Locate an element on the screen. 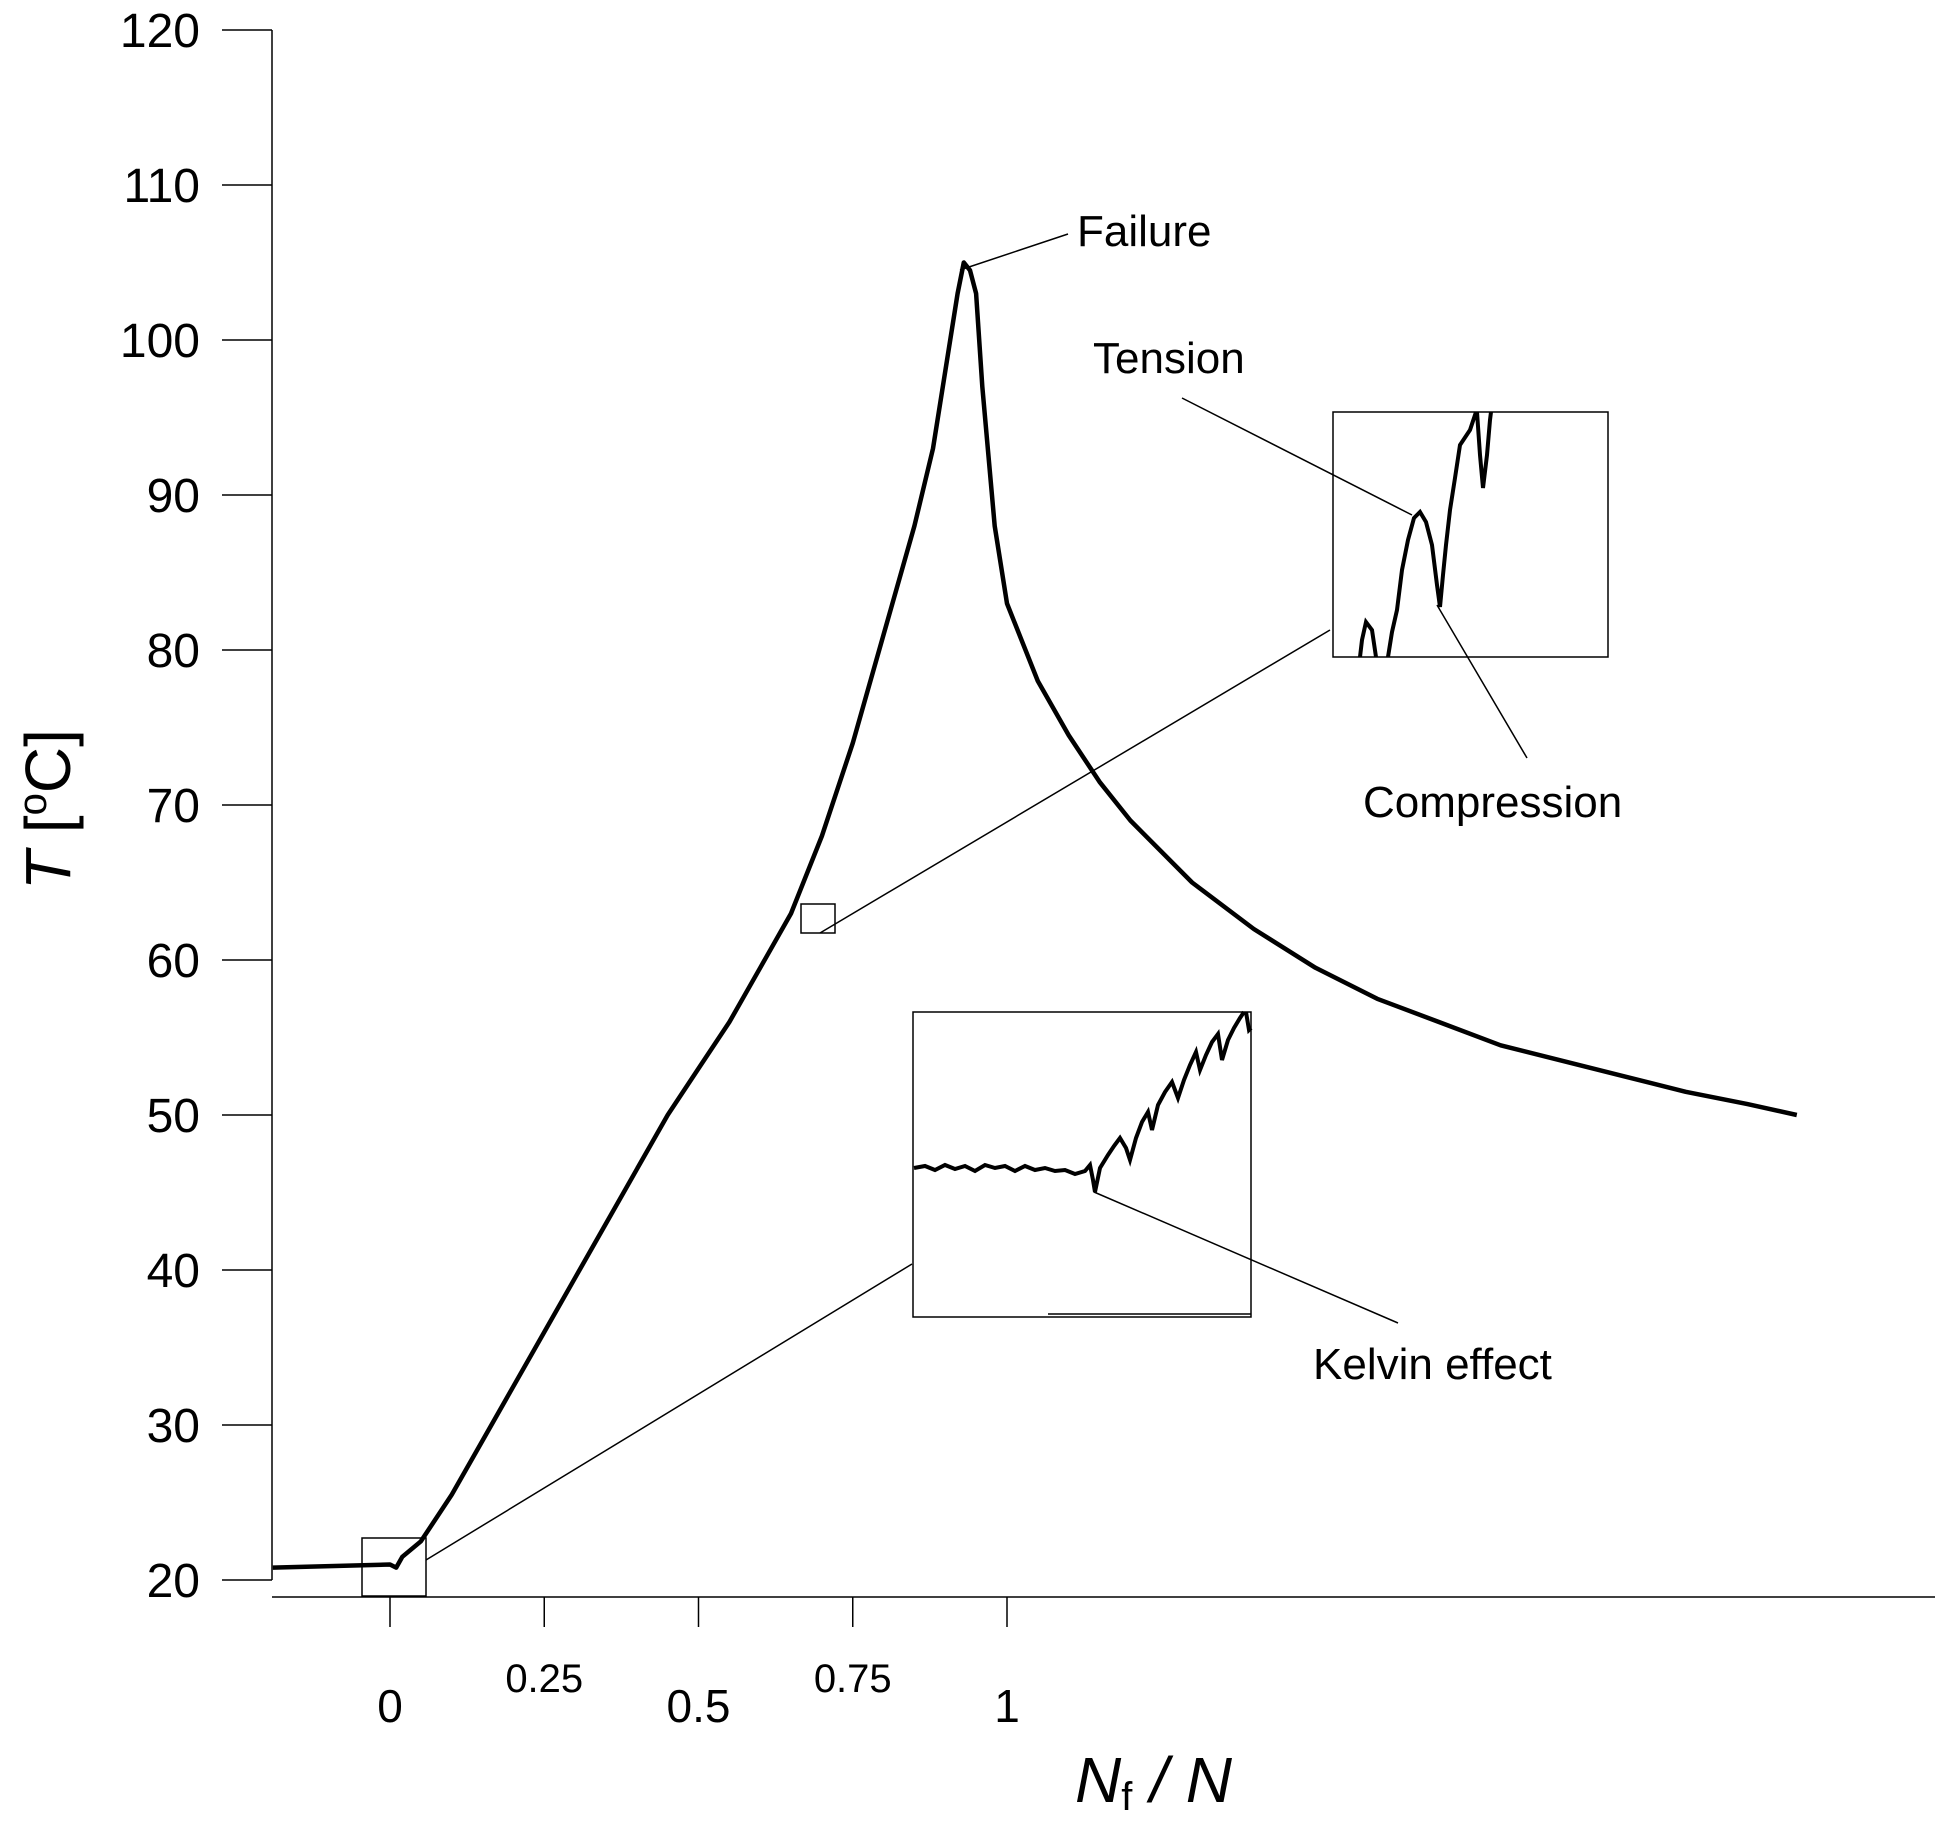 The width and height of the screenshot is (1948, 1824). y-tick-label: 50 is located at coordinates (173, 1116).